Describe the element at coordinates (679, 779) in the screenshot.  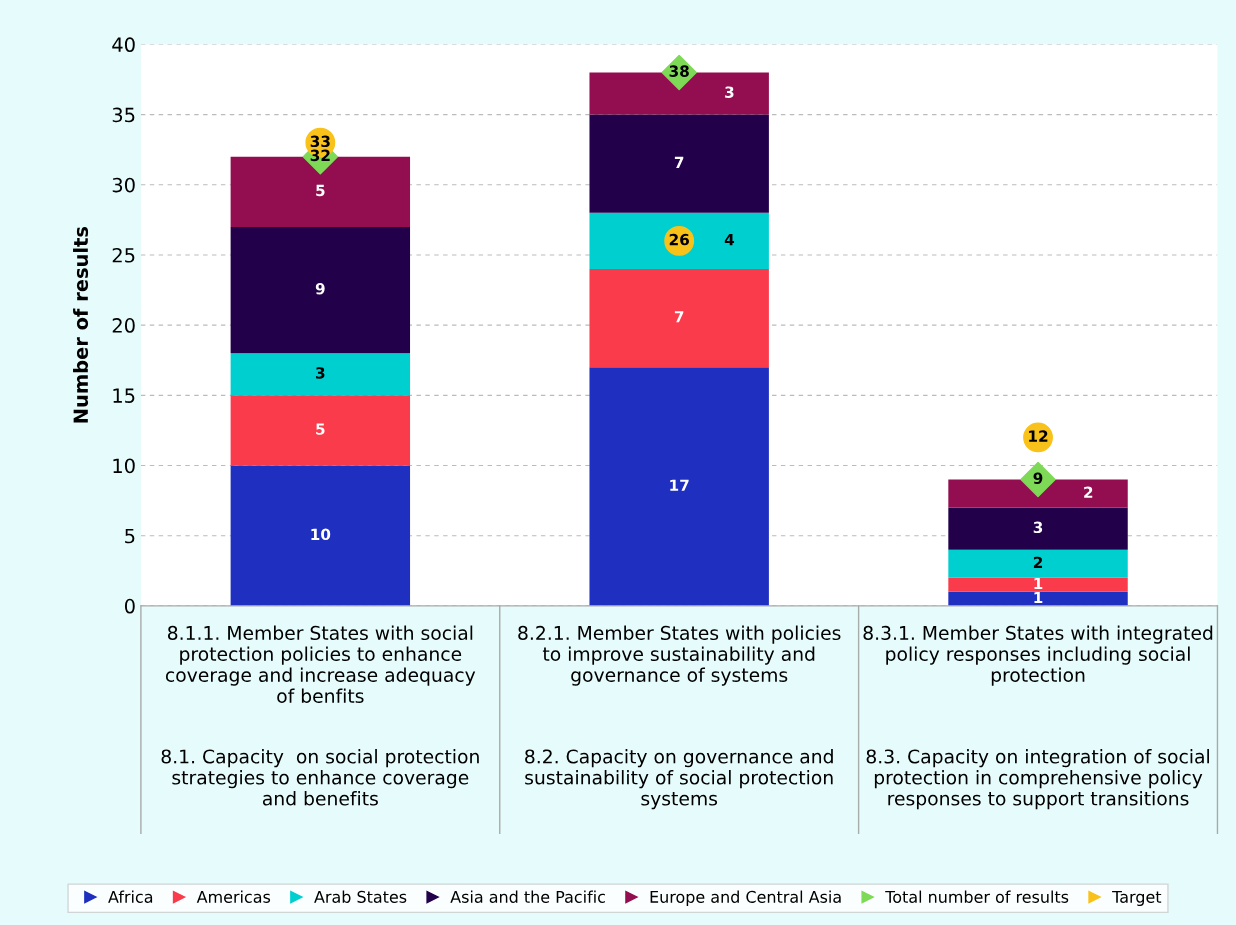
I see `text: 8.2. Capacity on governance and sustainability of social protection systems` at that location.